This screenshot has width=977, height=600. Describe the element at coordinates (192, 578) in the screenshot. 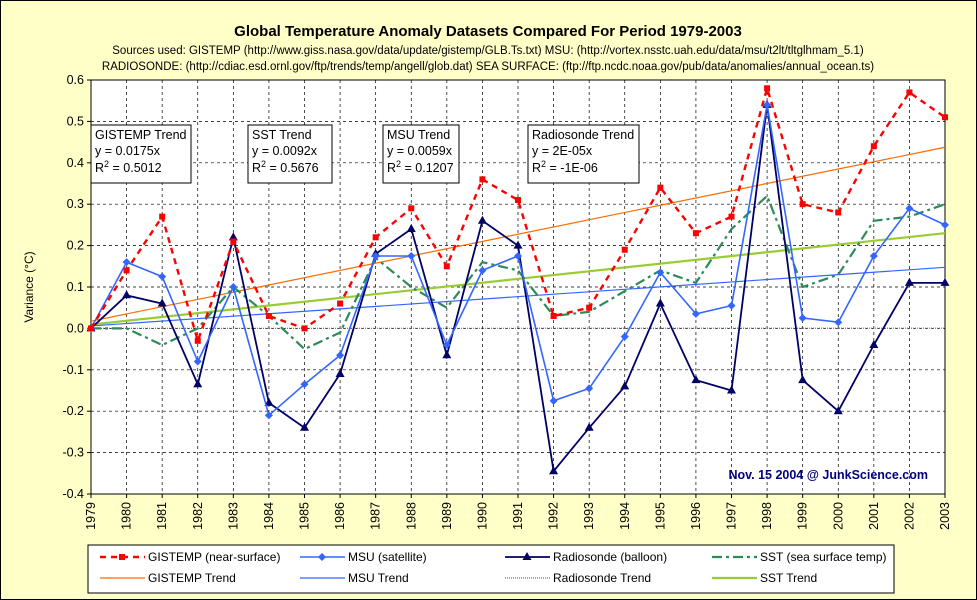

I see `legend-label: GISTEMP Trend` at that location.